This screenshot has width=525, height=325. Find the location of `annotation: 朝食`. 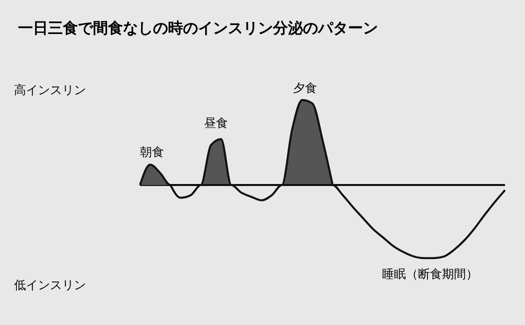

annotation: 朝食 is located at coordinates (152, 152).